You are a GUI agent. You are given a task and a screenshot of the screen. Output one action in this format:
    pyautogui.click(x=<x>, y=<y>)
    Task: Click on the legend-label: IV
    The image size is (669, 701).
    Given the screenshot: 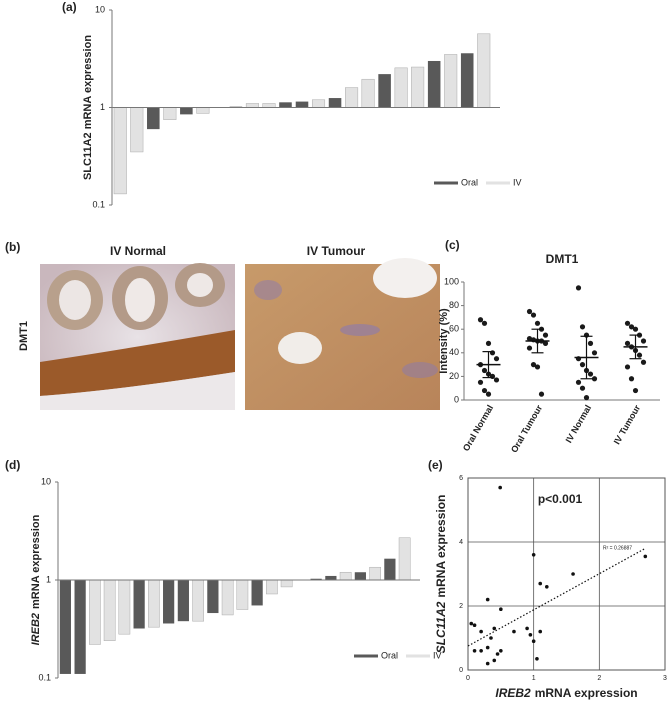 What is the action you would take?
    pyautogui.click(x=437, y=655)
    